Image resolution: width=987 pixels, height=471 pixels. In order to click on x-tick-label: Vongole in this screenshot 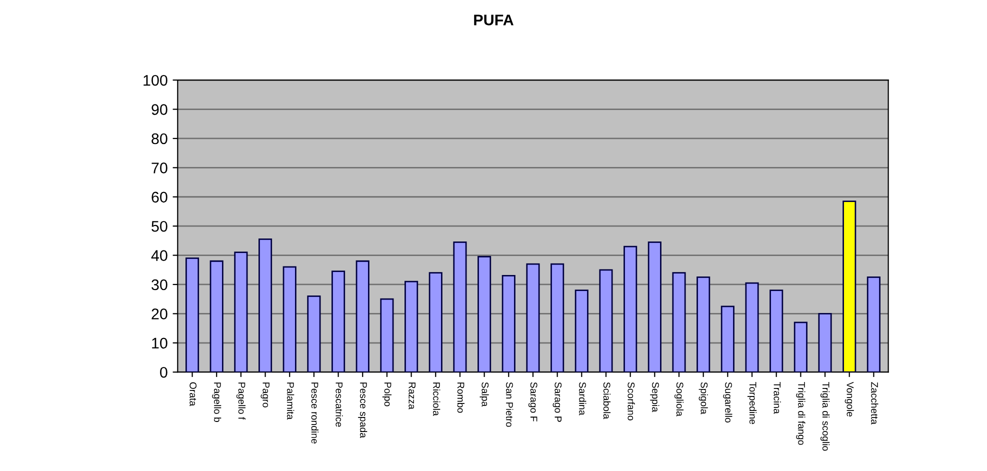, I will do `click(849, 399)`.